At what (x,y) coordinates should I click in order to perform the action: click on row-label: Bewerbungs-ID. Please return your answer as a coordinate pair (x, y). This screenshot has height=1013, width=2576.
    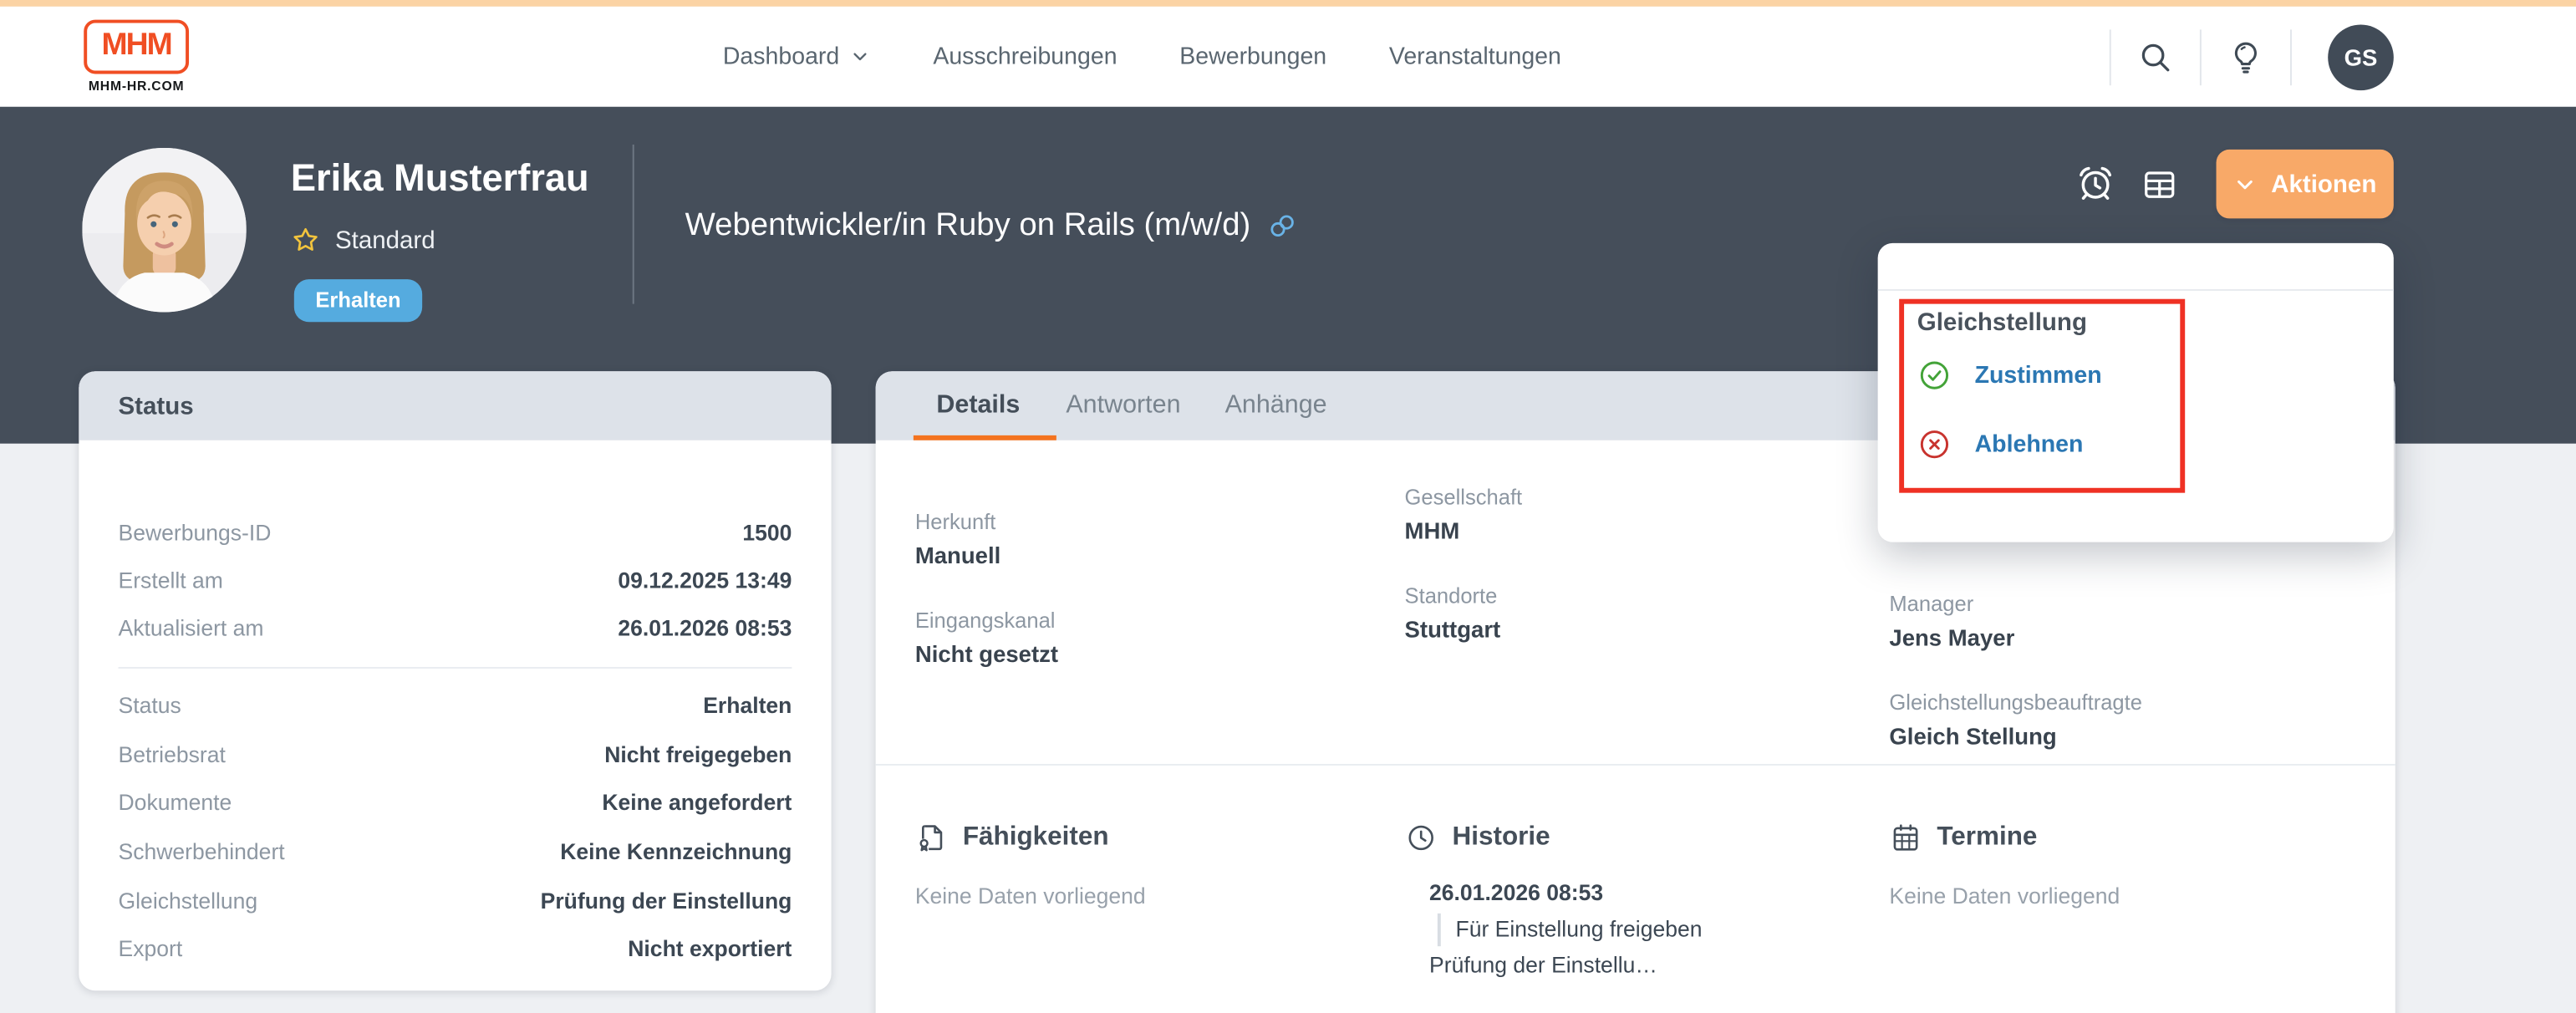
    Looking at the image, I should click on (195, 533).